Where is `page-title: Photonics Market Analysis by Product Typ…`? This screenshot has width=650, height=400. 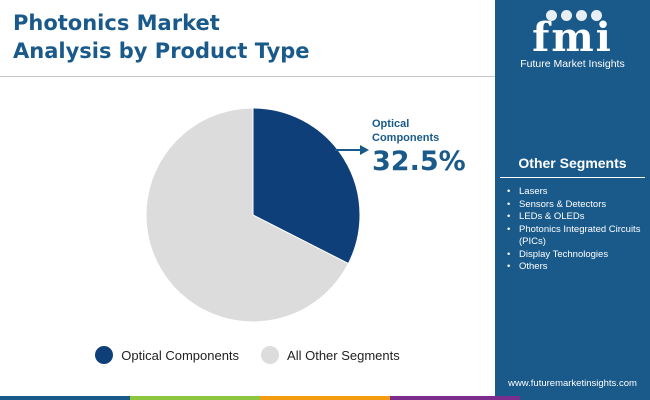 page-title: Photonics Market Analysis by Product Typ… is located at coordinates (161, 37).